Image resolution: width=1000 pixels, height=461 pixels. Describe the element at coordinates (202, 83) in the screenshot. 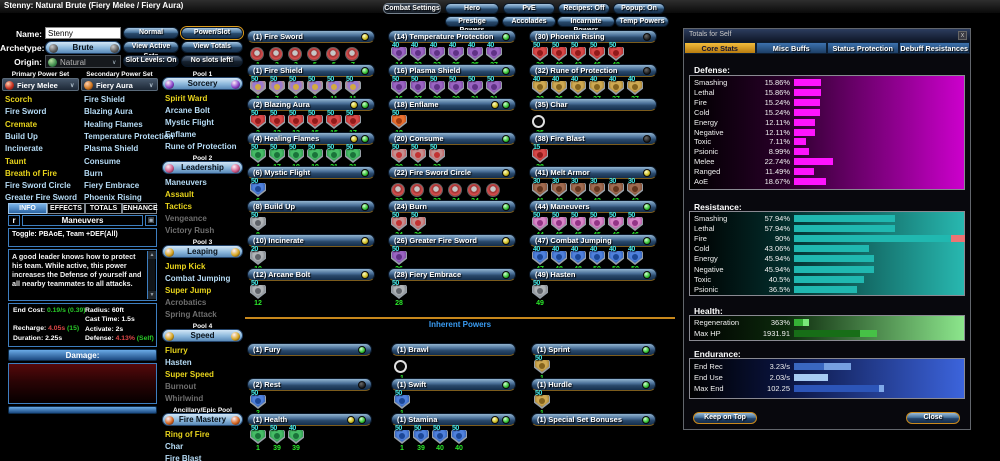

I see `pool-dropdown-sorcery: Sorcery` at that location.